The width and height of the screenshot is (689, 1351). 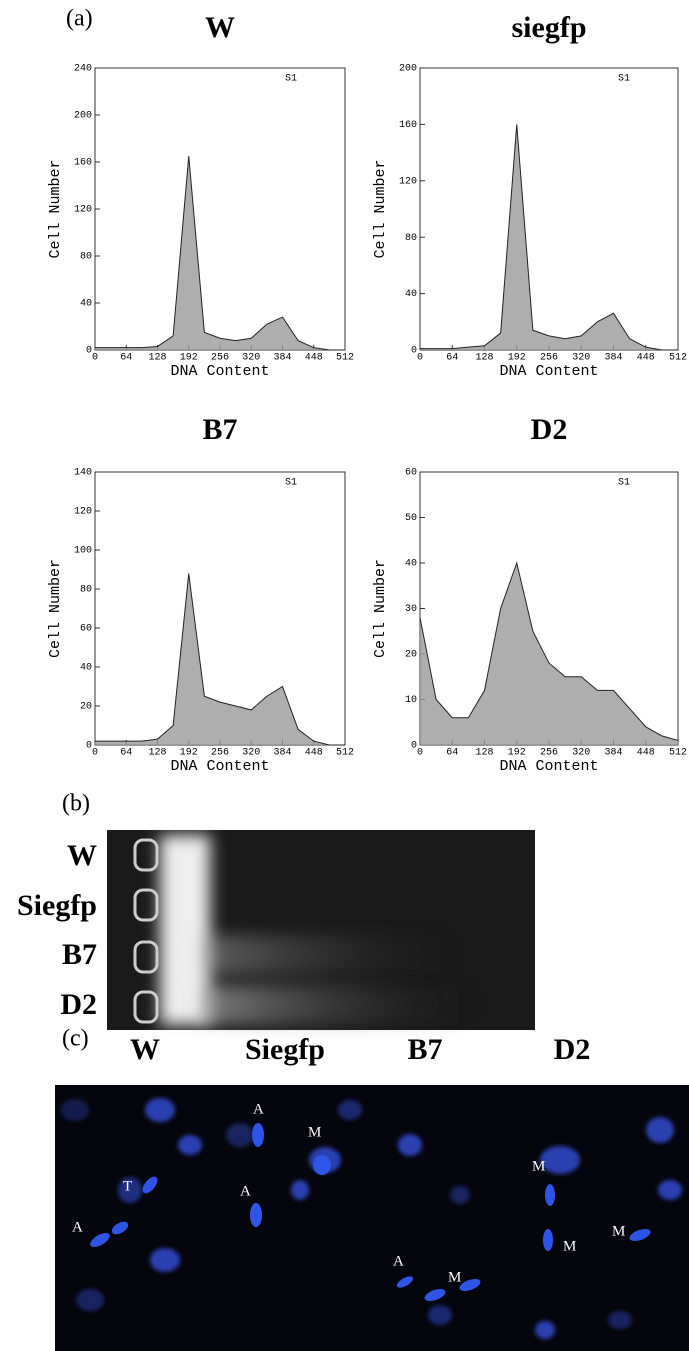 I want to click on y-tick-label: 100, so click(x=83, y=551).